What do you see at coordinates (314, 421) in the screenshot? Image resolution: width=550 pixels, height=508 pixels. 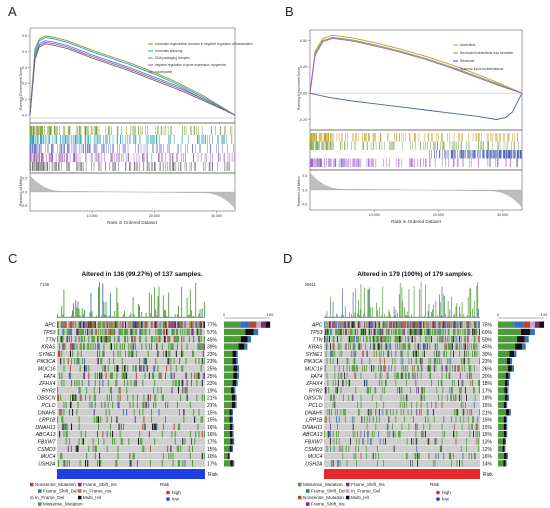 I see `gene-label: LRP1B` at bounding box center [314, 421].